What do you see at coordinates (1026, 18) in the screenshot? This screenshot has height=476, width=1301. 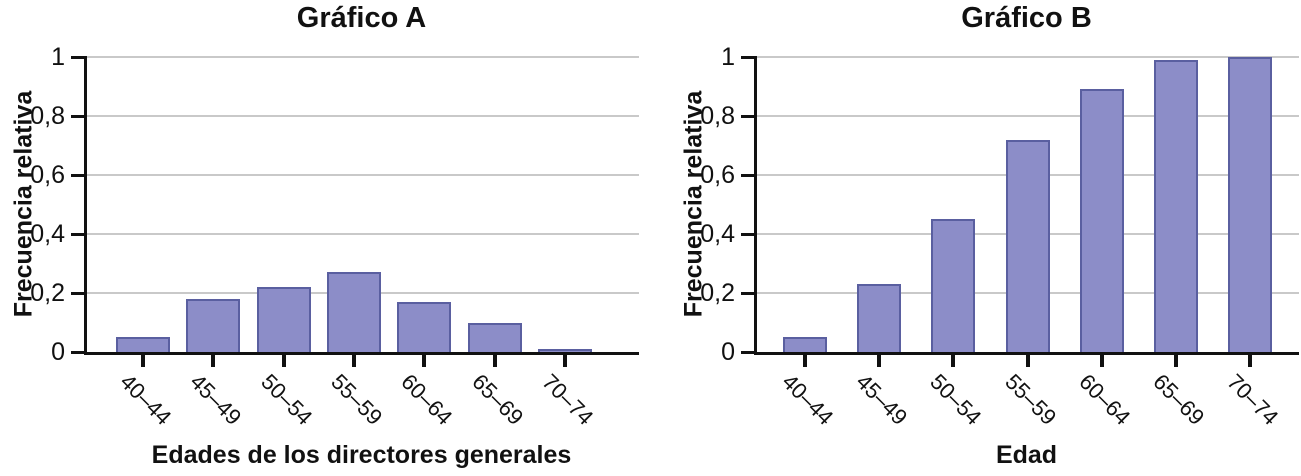 I see `chart-title: Gráfico B` at bounding box center [1026, 18].